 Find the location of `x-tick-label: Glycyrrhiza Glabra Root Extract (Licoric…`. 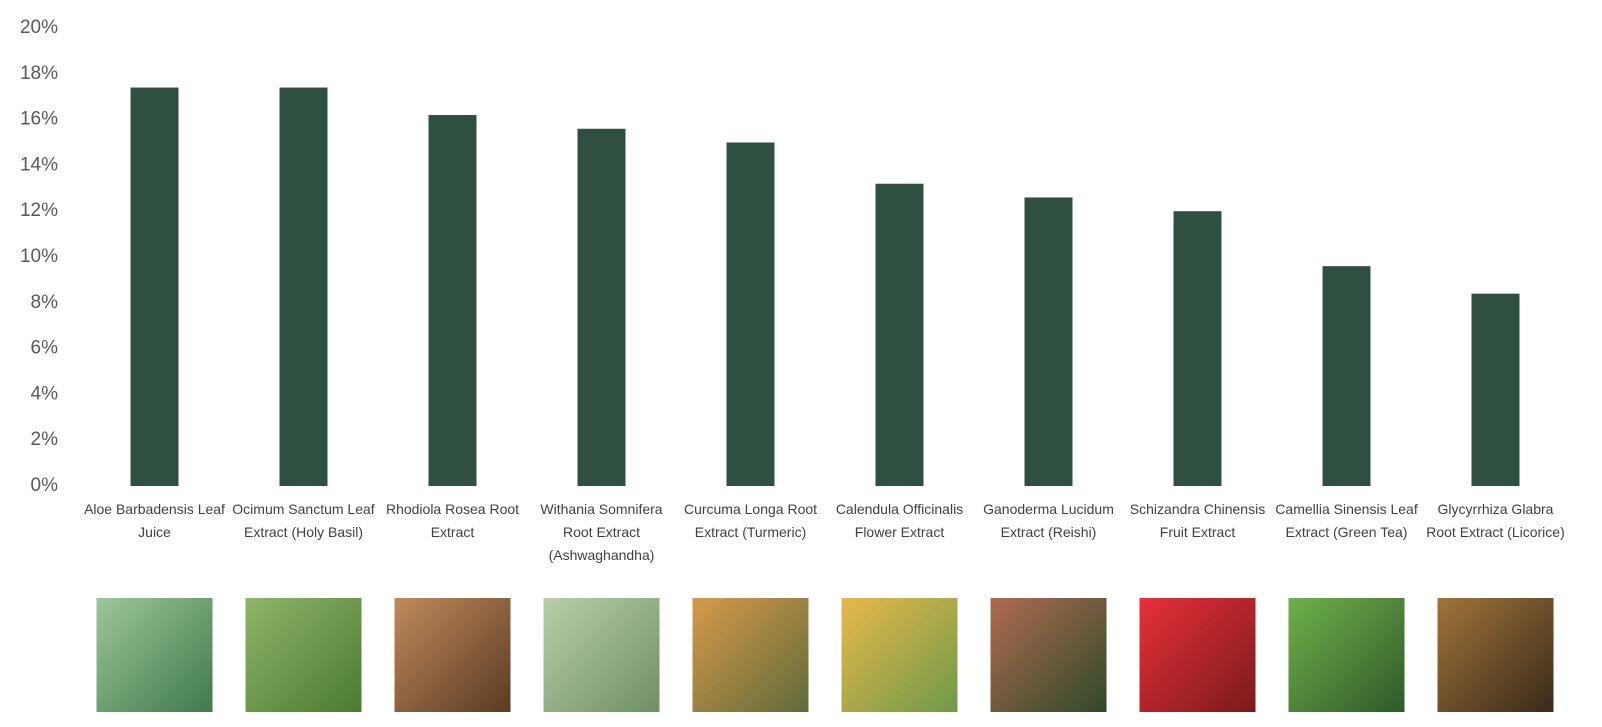

x-tick-label: Glycyrrhiza Glabra Root Extract (Licoric… is located at coordinates (1495, 520).